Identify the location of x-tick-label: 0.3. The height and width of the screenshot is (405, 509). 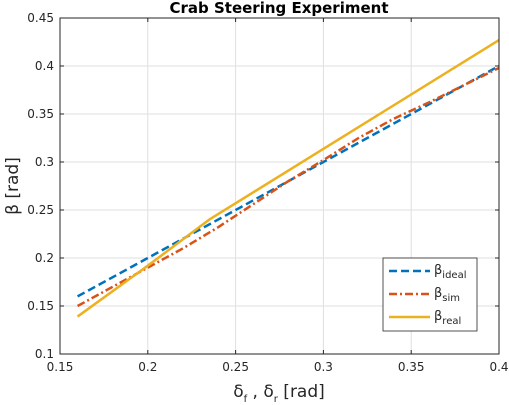
(323, 367).